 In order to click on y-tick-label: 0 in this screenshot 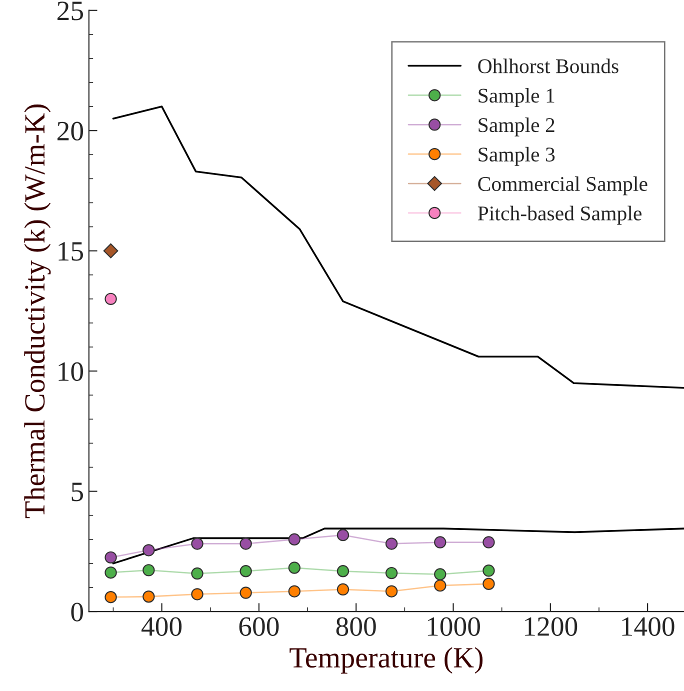, I will do `click(77, 612)`.